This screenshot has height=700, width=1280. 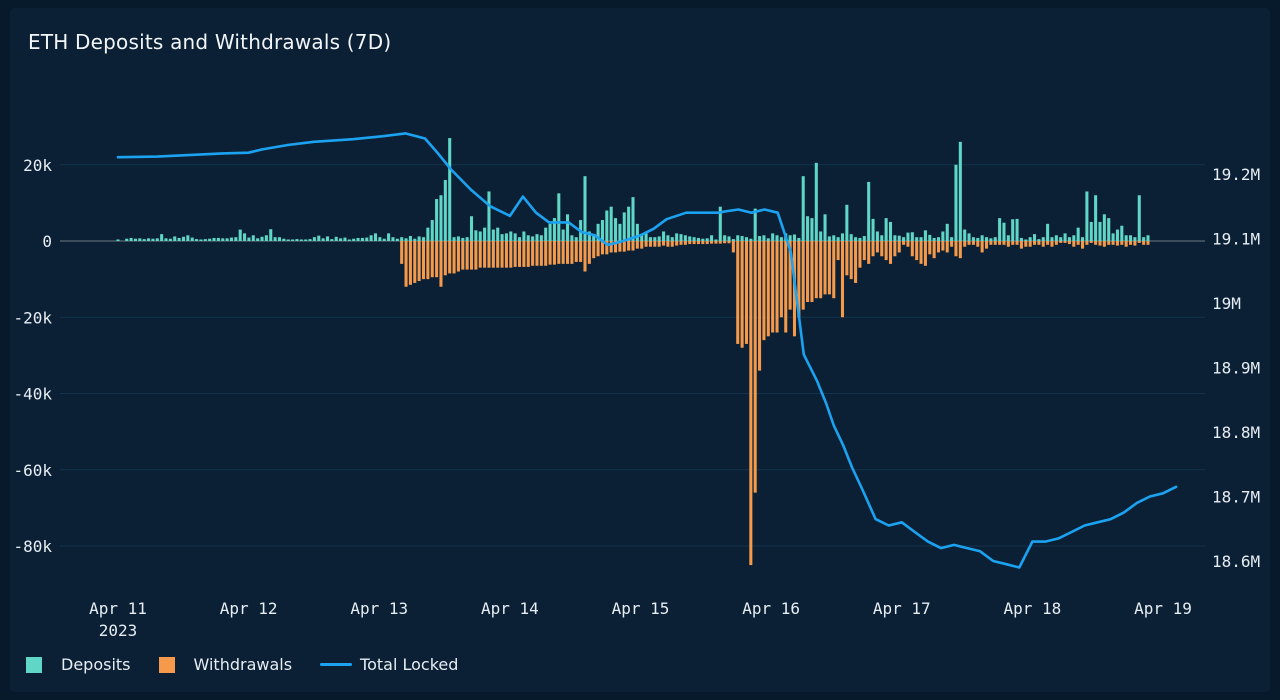 What do you see at coordinates (225, 664) in the screenshot?
I see `legend-item-withdrawals: Withdrawals` at bounding box center [225, 664].